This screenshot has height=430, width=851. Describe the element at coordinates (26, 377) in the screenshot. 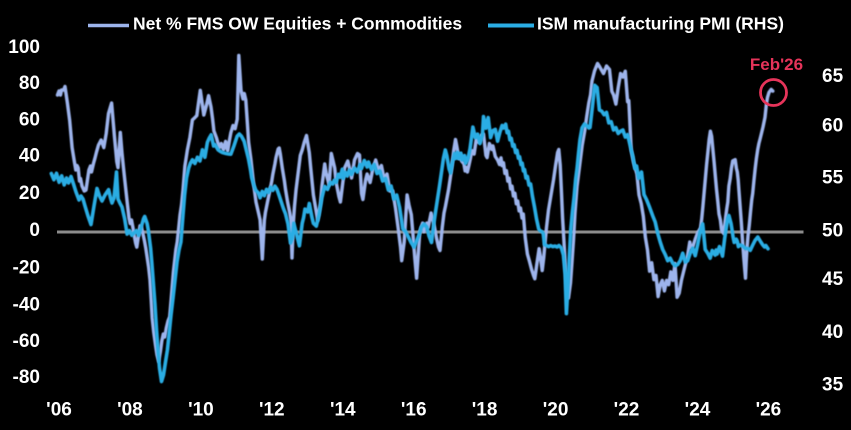

I see `svg-text: -80` at that location.